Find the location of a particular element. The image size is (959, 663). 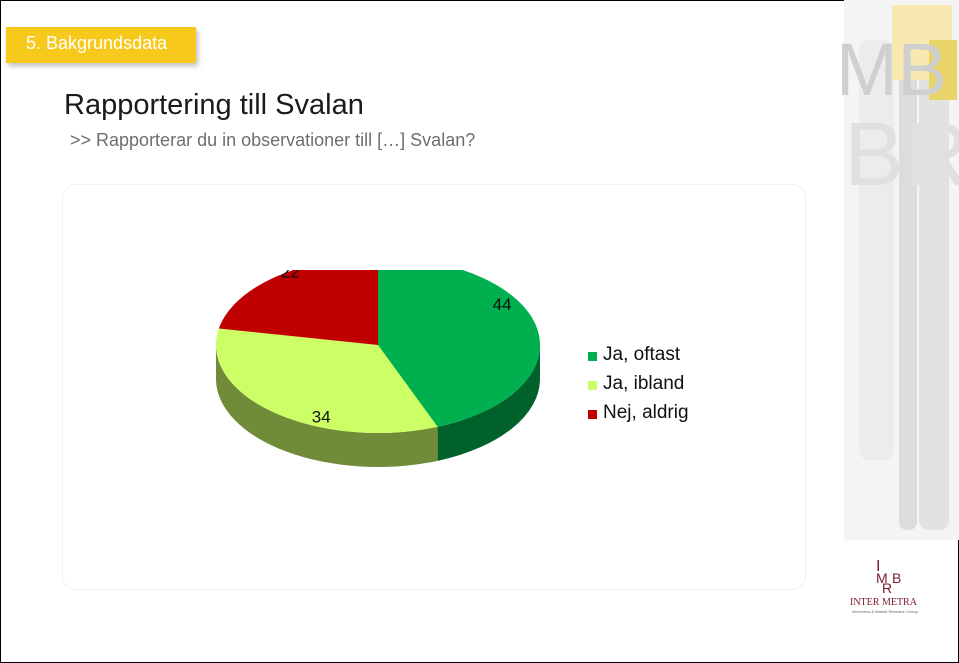

data-label-nej-aldrig: 22 is located at coordinates (290, 275).